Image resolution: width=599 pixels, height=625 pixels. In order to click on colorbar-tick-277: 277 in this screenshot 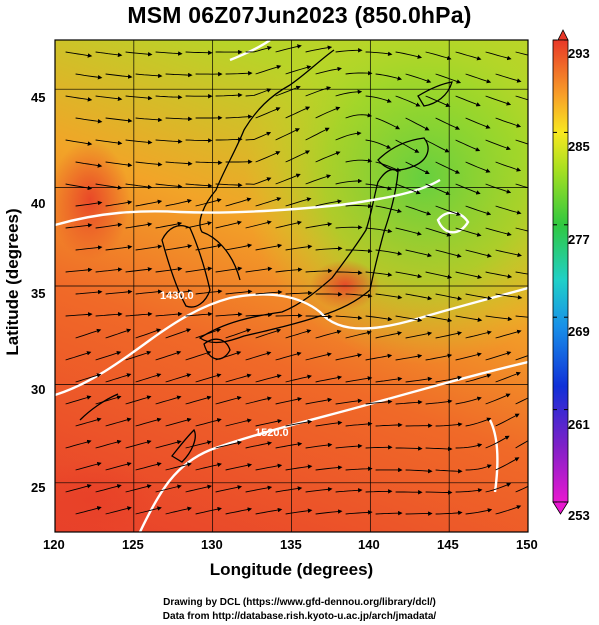, I will do `click(579, 239)`.